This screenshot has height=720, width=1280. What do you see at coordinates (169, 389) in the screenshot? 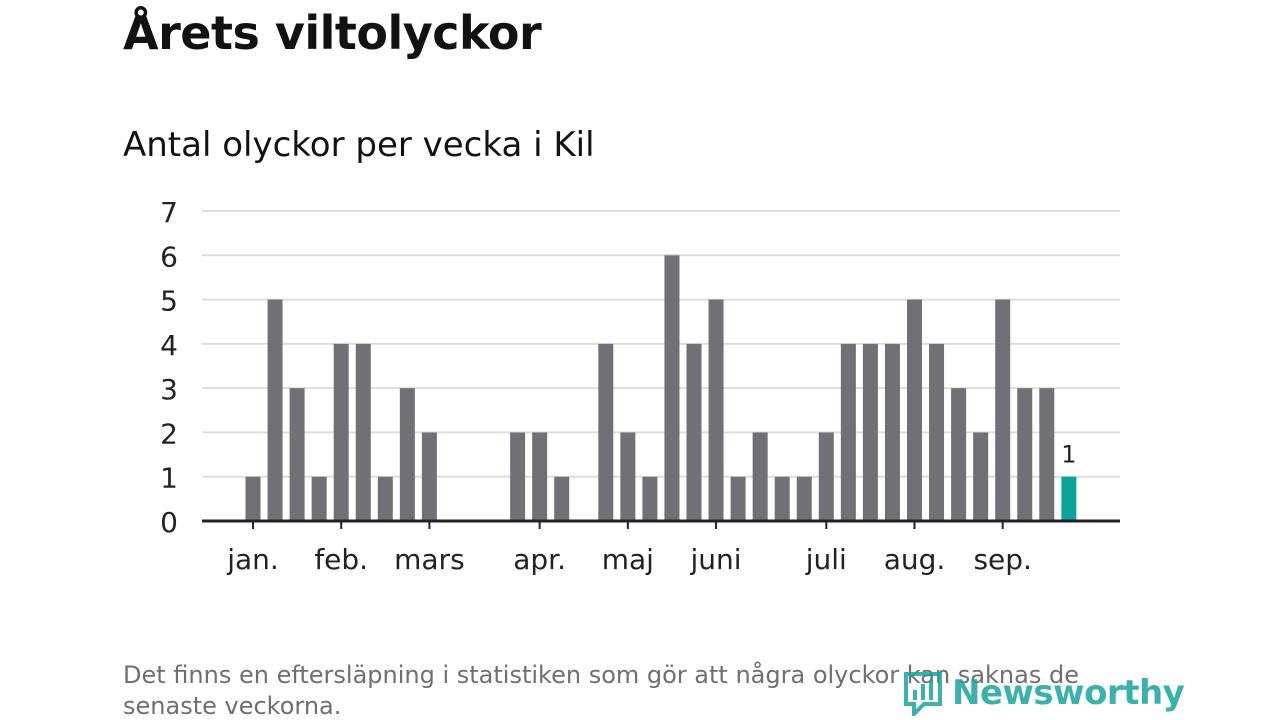
I see `y-tick-label: 3` at bounding box center [169, 389].